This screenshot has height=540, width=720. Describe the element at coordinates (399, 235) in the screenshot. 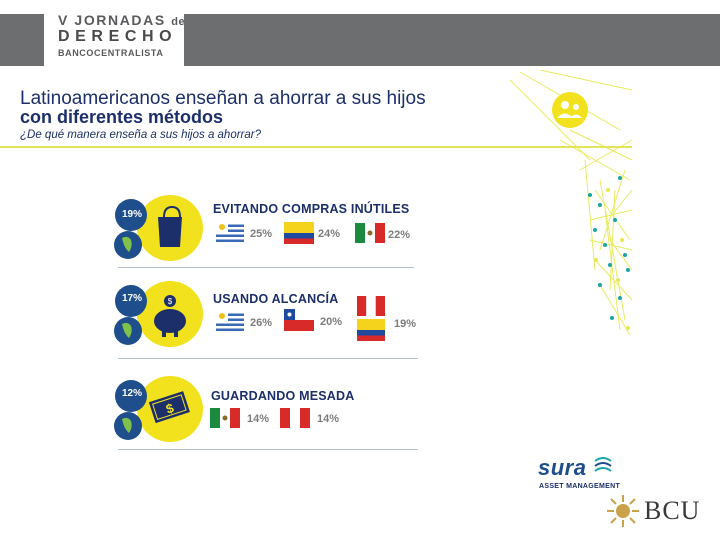

I see `method-1-country-3-value: 22%` at that location.